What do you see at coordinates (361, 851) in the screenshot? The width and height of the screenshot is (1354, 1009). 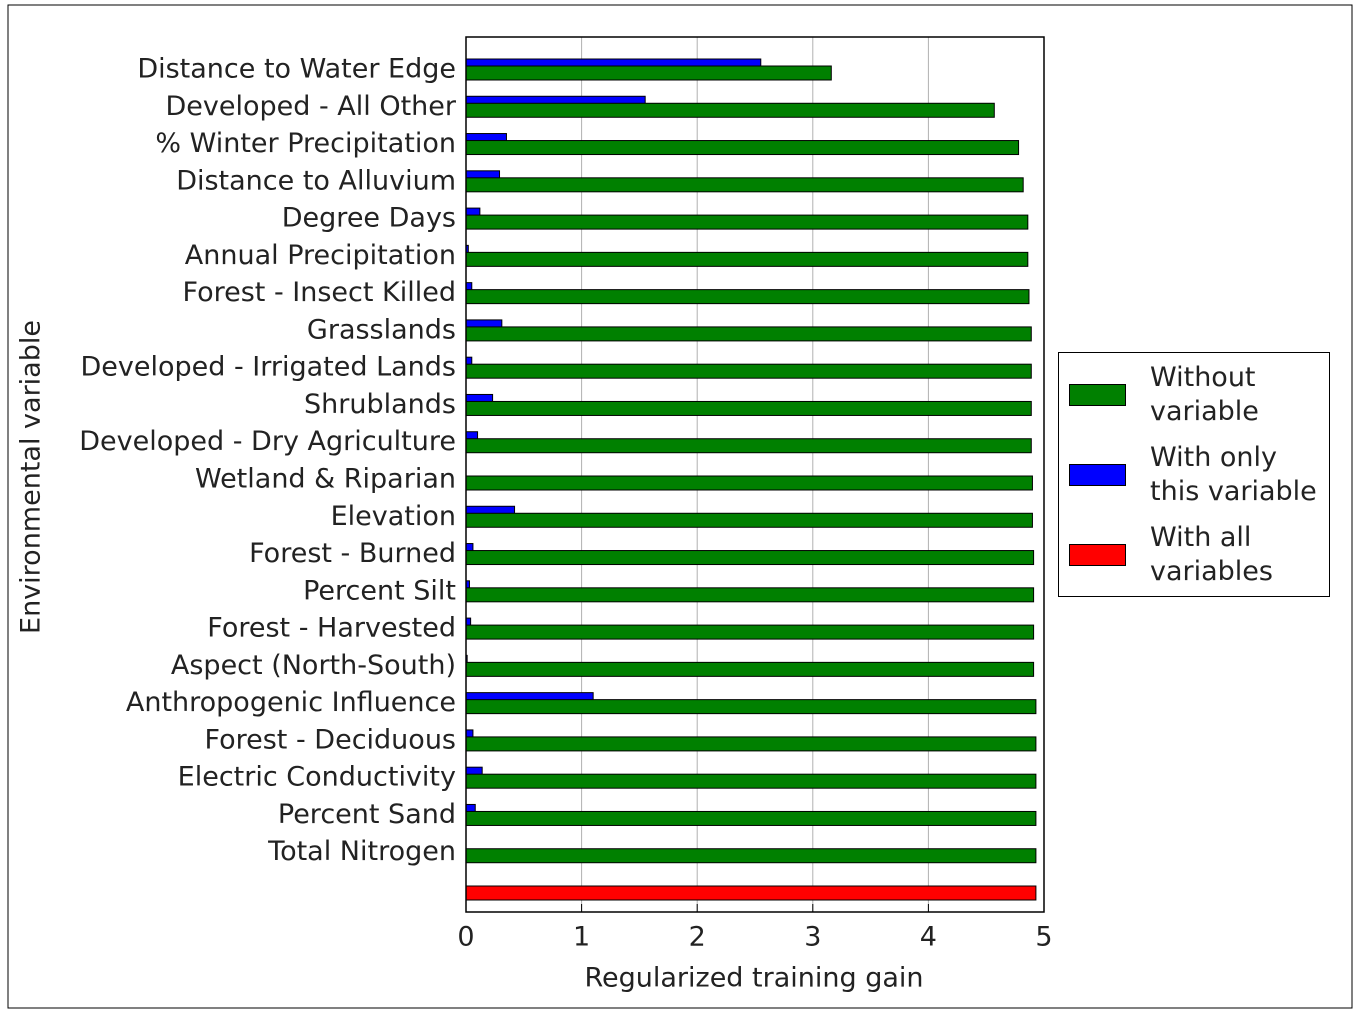 I see `y-tick-label: Total Nitrogen` at bounding box center [361, 851].